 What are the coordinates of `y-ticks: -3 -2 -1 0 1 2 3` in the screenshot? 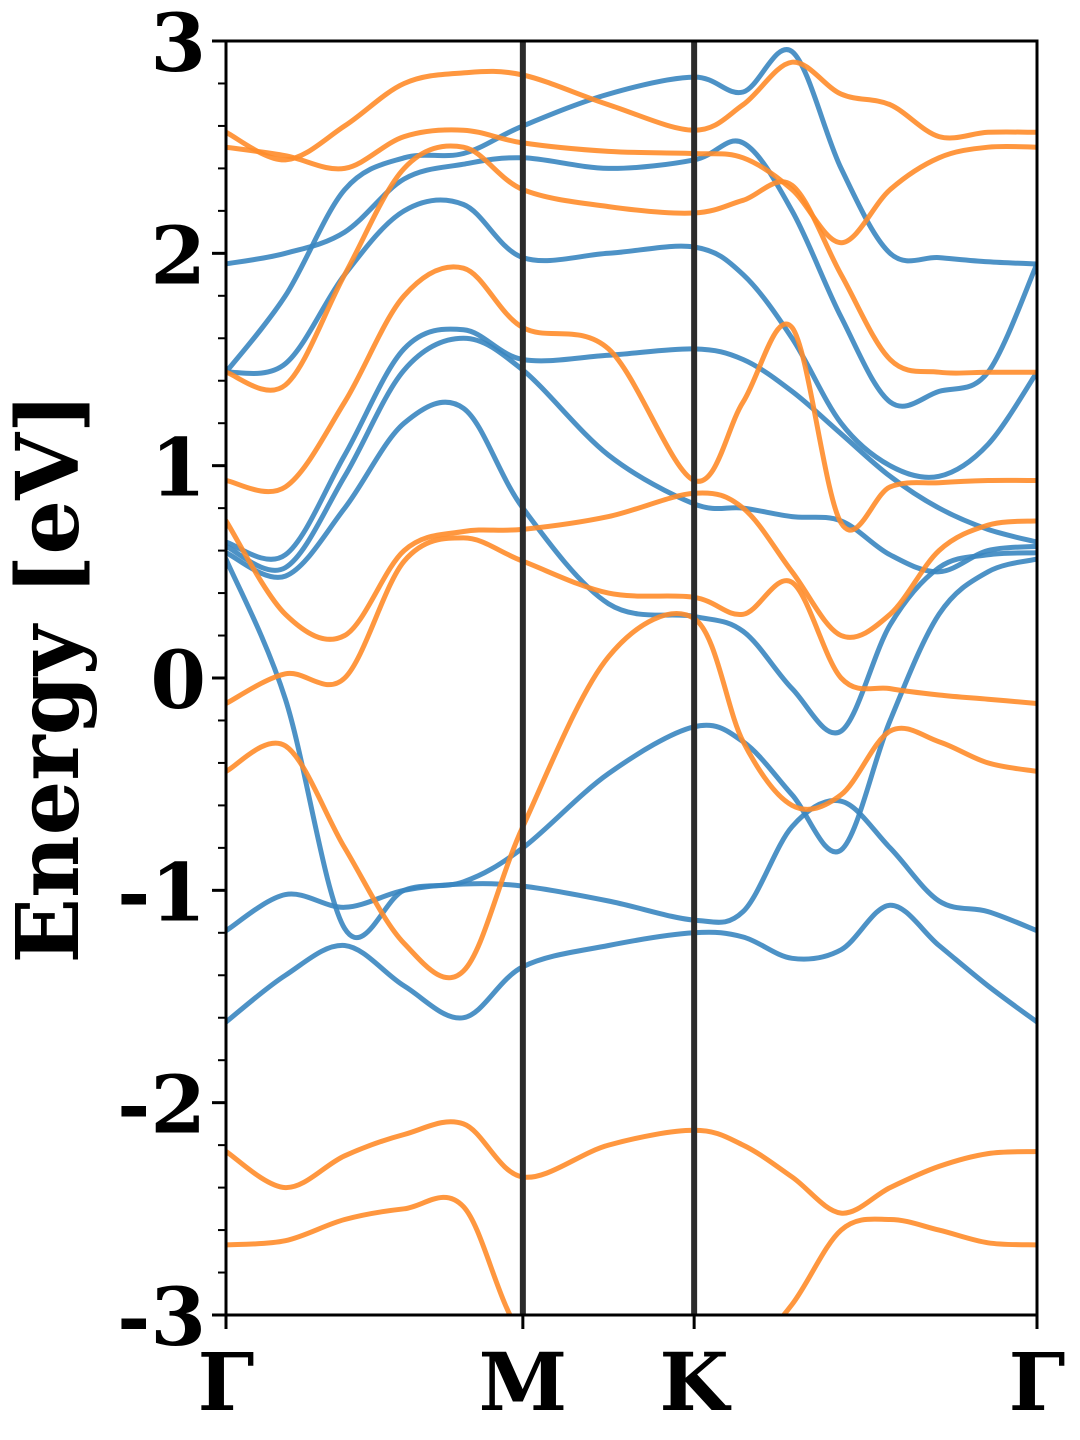 It's located at (171, 682).